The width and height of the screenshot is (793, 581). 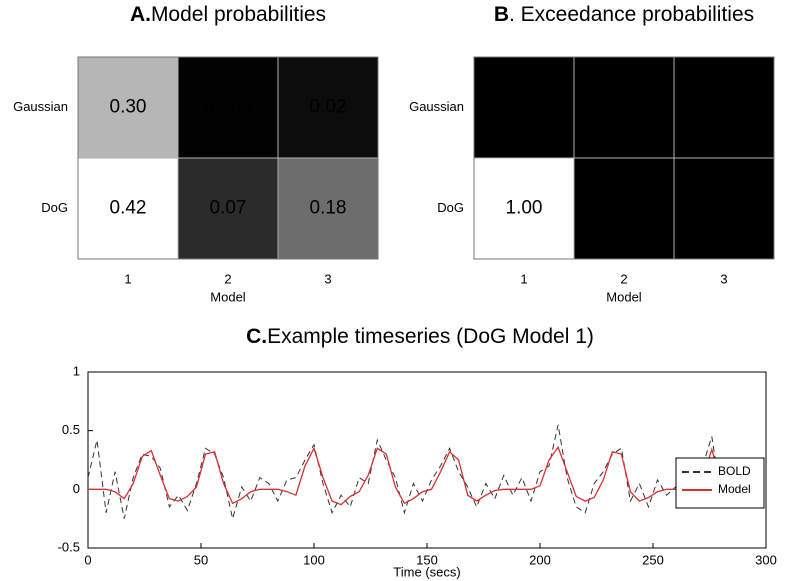 I want to click on x-tick-label: 0, so click(x=87, y=559).